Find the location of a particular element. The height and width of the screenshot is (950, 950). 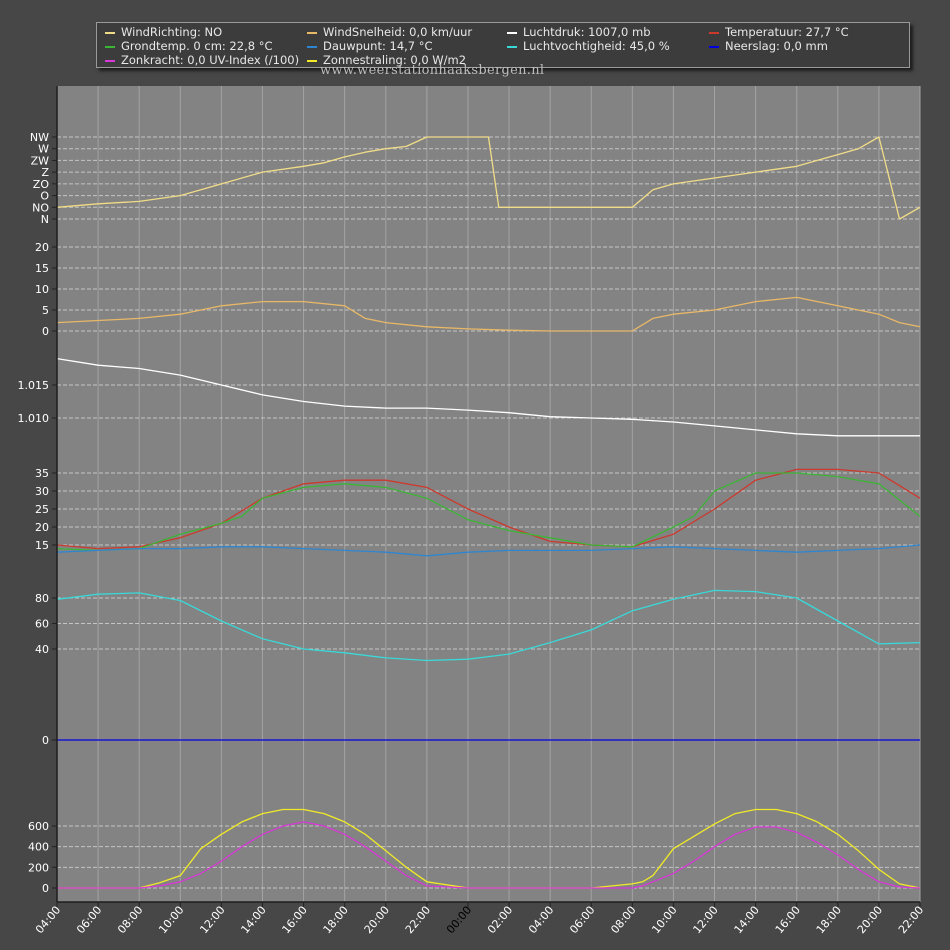

y-tick-label: ZO is located at coordinates (41, 184).